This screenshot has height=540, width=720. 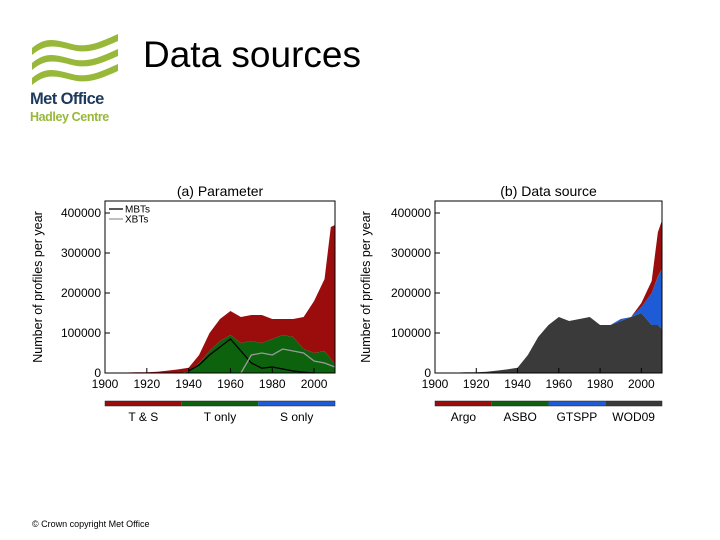 What do you see at coordinates (548, 191) in the screenshot?
I see `chart-title: (b) Data source` at bounding box center [548, 191].